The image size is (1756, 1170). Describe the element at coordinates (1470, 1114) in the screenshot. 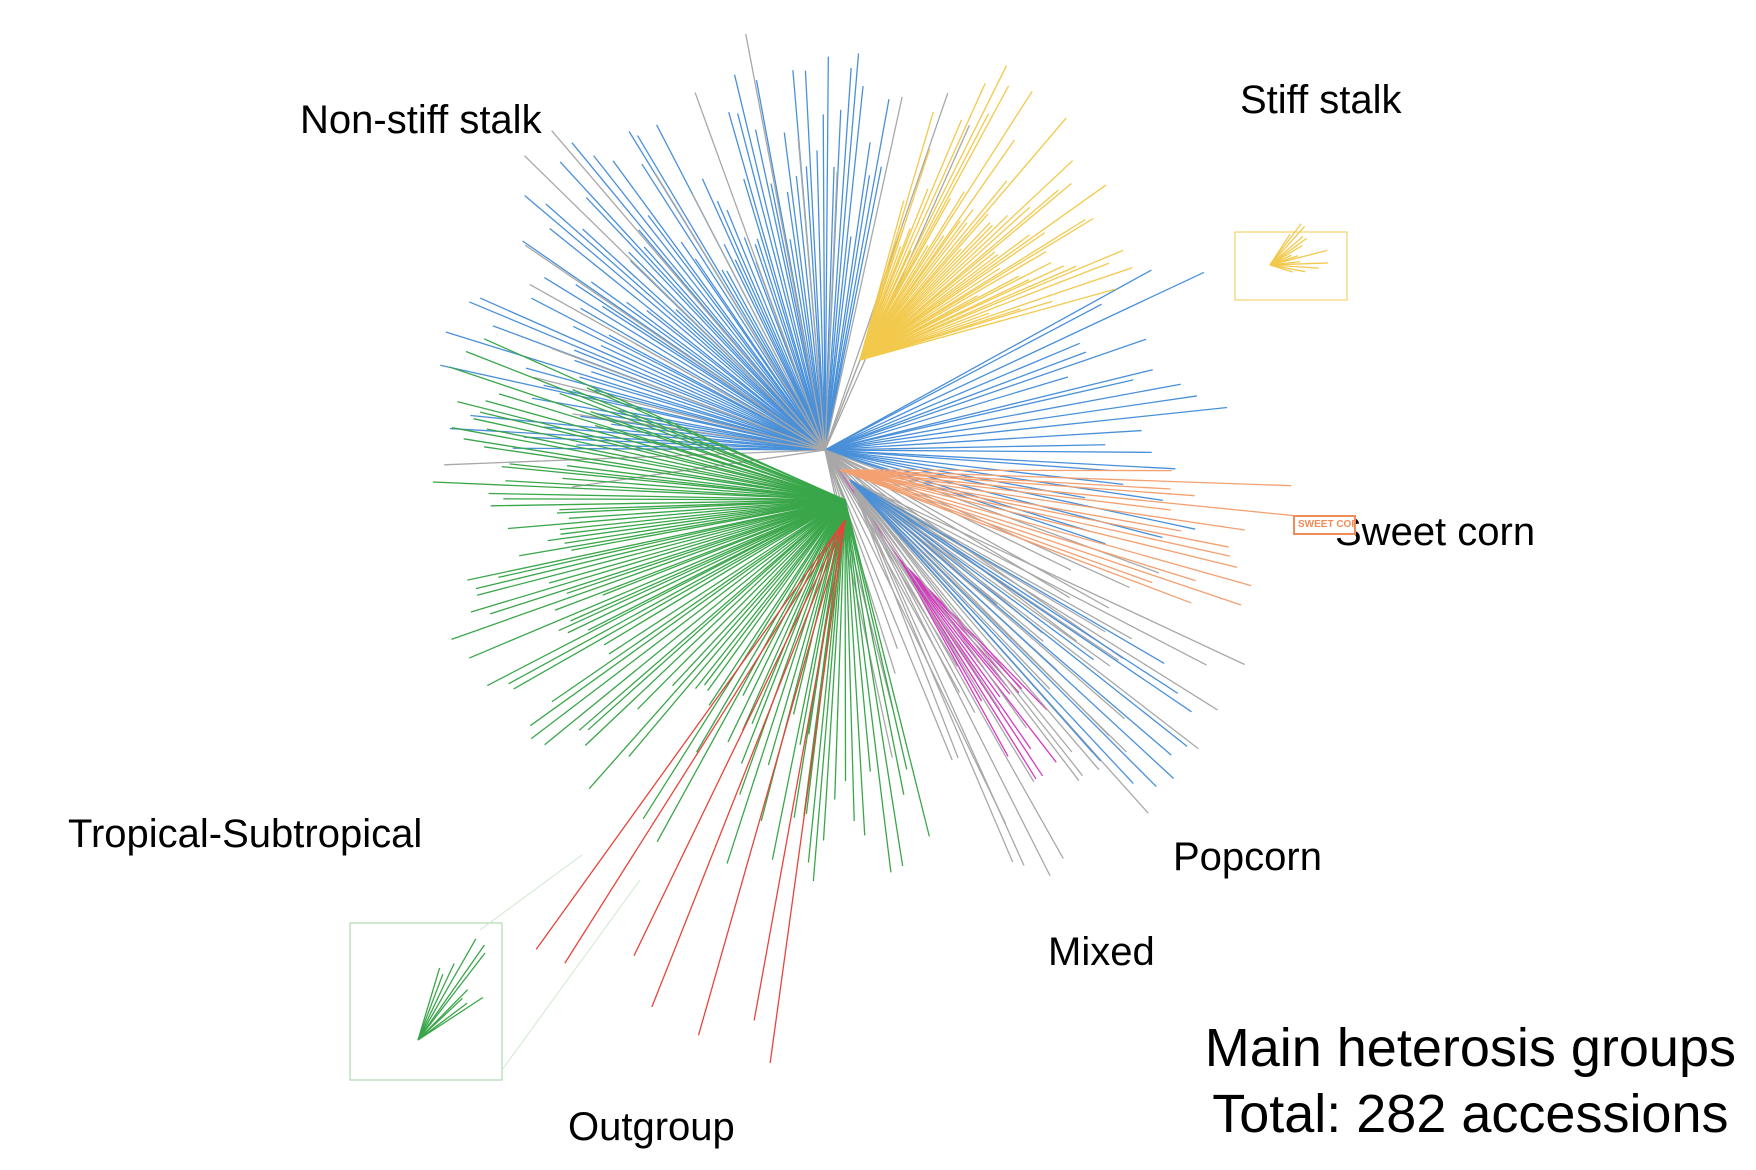

I see `summary-total: Total: 282 accessions` at that location.